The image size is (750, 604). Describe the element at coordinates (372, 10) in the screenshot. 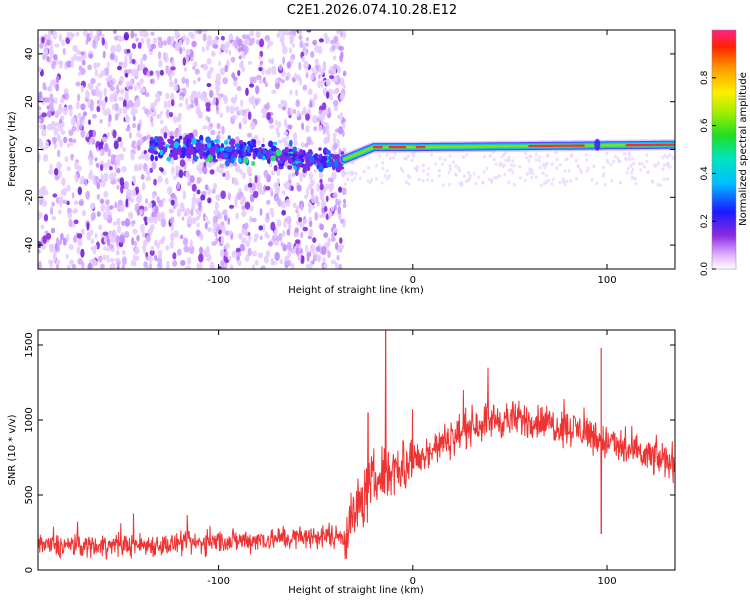

I see `figure-title: C2E1.2026.074.10.28.E12` at that location.